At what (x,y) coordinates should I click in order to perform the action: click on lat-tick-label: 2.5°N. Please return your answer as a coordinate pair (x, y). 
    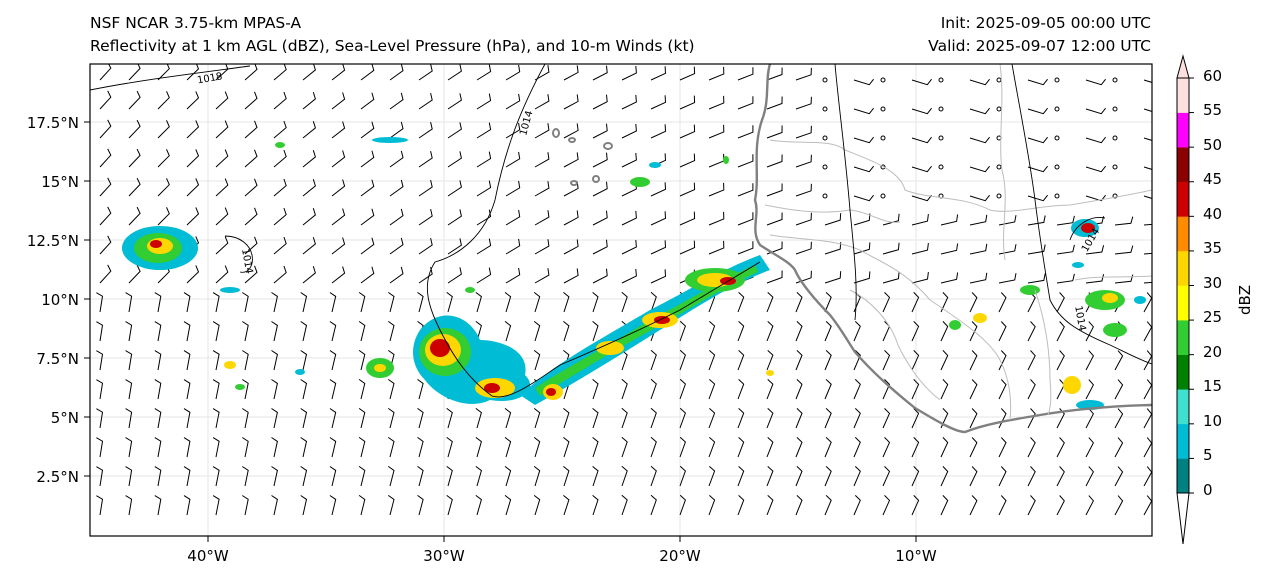
    Looking at the image, I should click on (57, 477).